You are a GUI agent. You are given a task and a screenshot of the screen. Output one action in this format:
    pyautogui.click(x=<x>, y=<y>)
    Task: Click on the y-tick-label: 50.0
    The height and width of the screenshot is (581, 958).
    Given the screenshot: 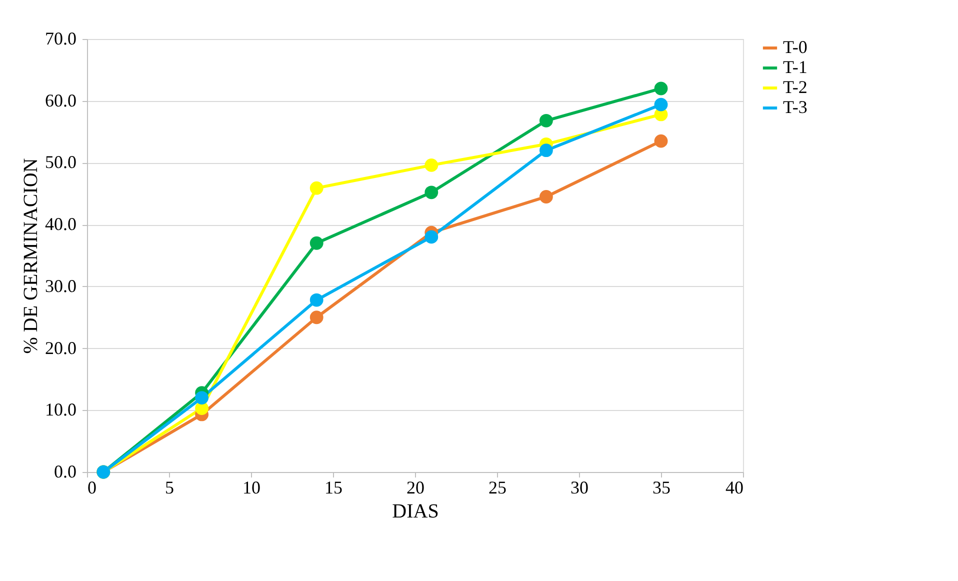 What is the action you would take?
    pyautogui.click(x=60, y=162)
    